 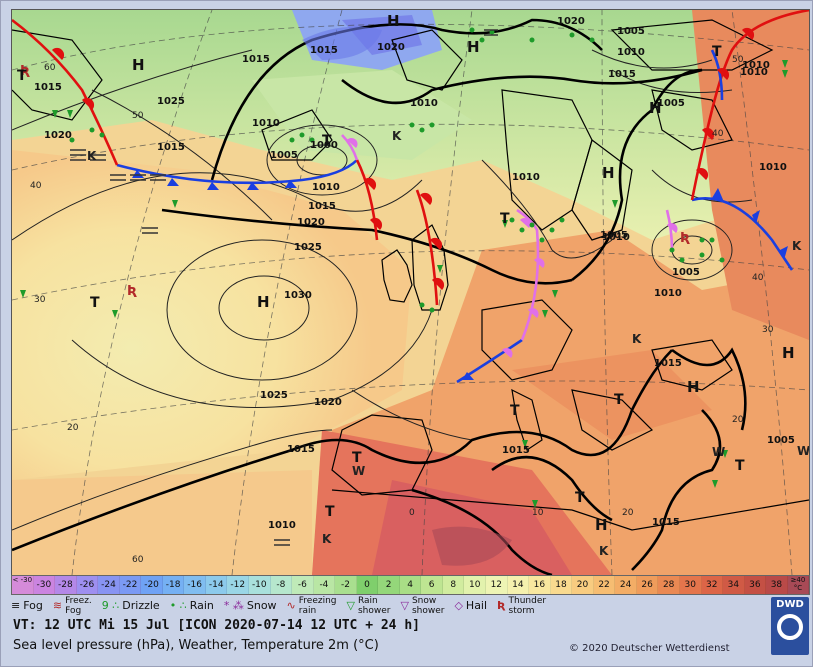 I want to click on scale-cell: -16, so click(x=195, y=585).